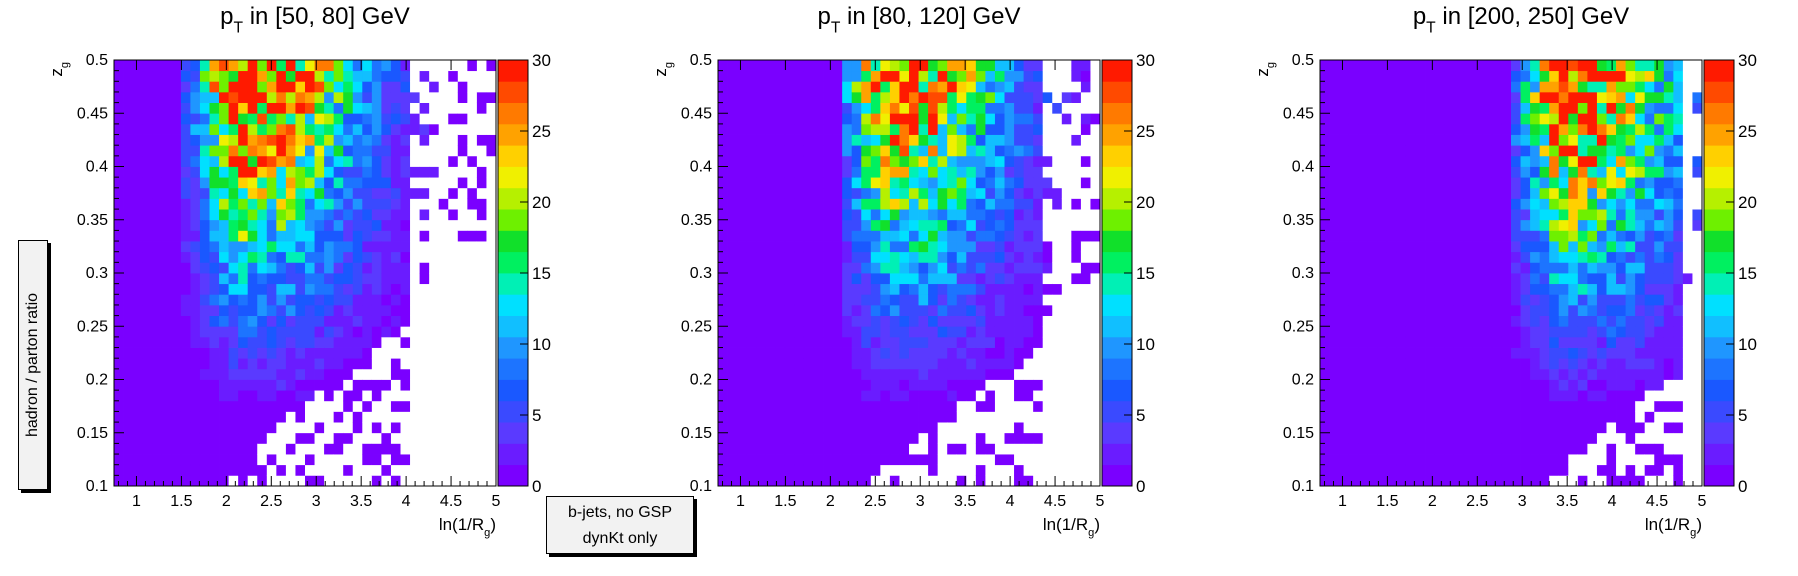 This screenshot has height=576, width=1798. What do you see at coordinates (696, 113) in the screenshot?
I see `y-tick-label: 0.45` at bounding box center [696, 113].